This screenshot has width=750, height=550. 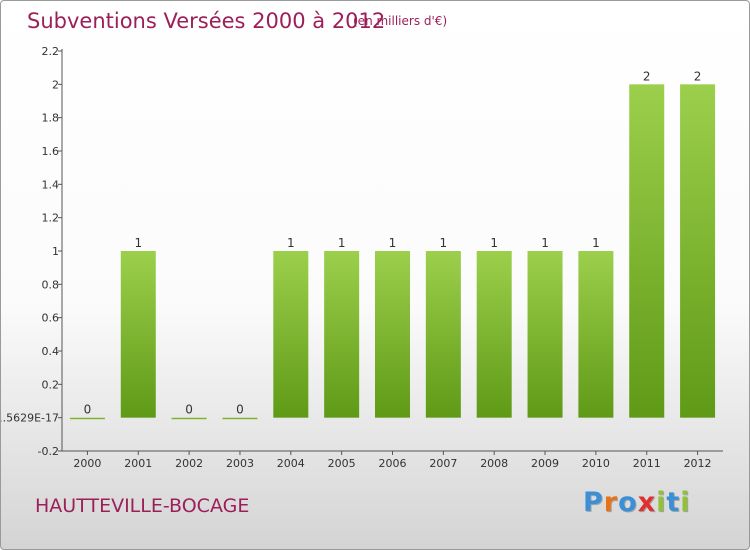 What do you see at coordinates (291, 463) in the screenshot?
I see `x-tick-label: 2004` at bounding box center [291, 463].